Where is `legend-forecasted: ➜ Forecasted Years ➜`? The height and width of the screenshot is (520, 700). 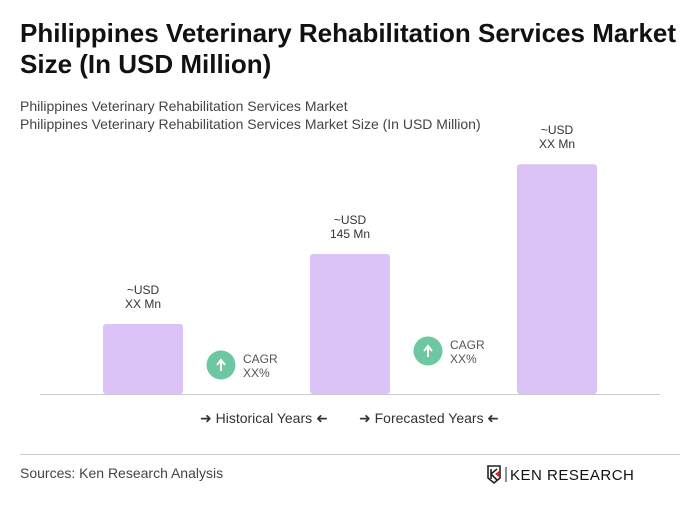
legend-forecasted: ➜ Forecasted Years ➜ is located at coordinates (429, 418).